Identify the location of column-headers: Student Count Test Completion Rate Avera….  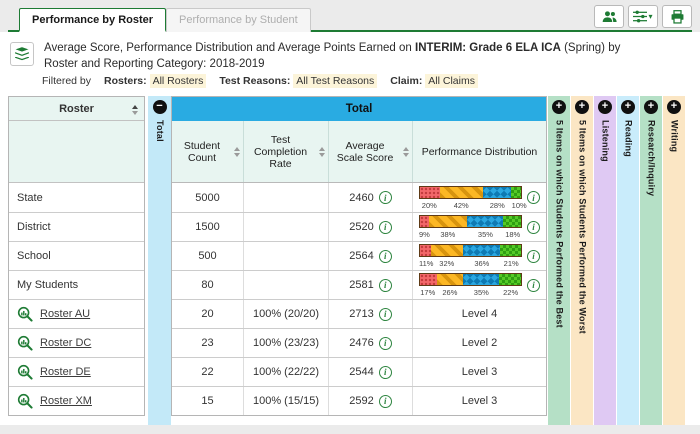
(359, 152).